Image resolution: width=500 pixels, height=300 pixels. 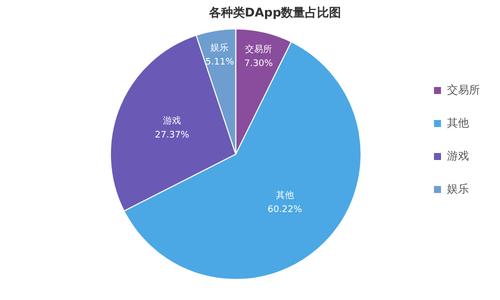 I want to click on chart-title: 各种类DApp数量占比图, so click(x=275, y=12).